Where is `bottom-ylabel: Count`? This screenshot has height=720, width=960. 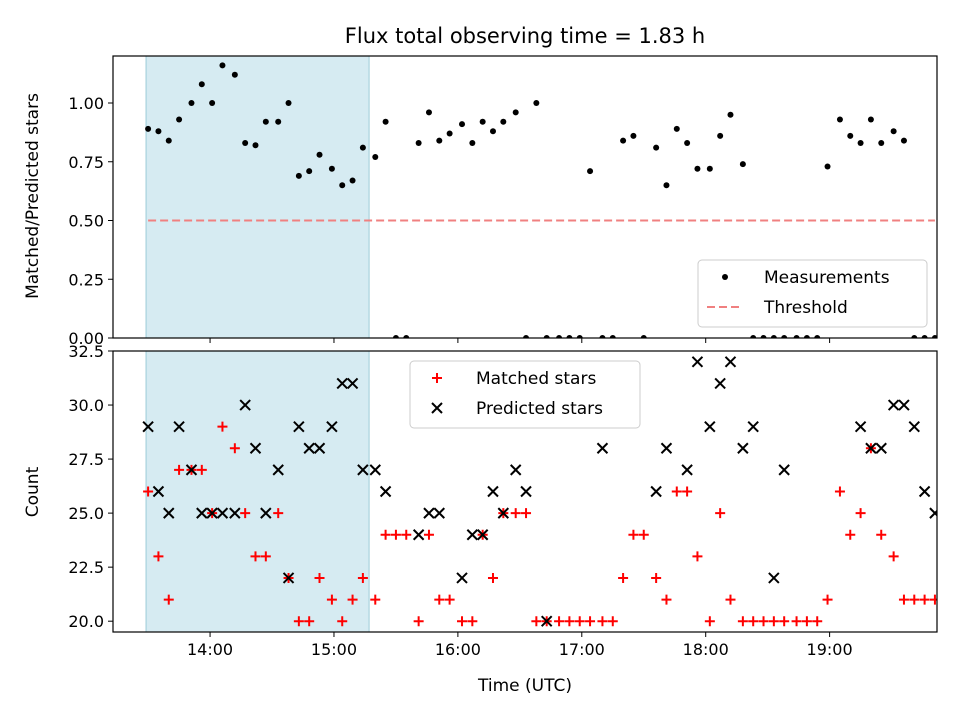 bottom-ylabel: Count is located at coordinates (33, 491).